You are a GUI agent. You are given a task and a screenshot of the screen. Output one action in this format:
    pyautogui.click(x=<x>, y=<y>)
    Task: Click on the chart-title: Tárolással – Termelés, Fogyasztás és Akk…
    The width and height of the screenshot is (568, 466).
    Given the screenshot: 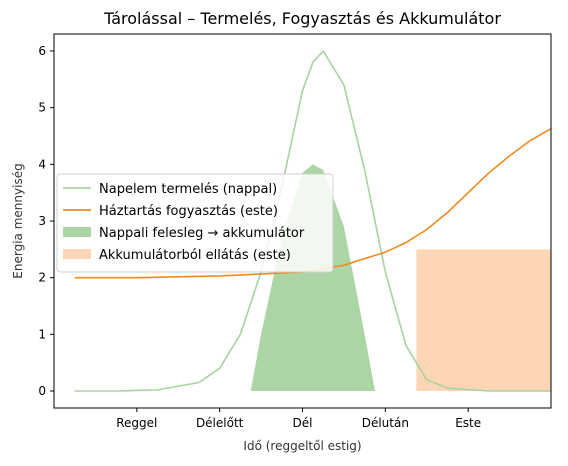 What is the action you would take?
    pyautogui.click(x=302, y=18)
    